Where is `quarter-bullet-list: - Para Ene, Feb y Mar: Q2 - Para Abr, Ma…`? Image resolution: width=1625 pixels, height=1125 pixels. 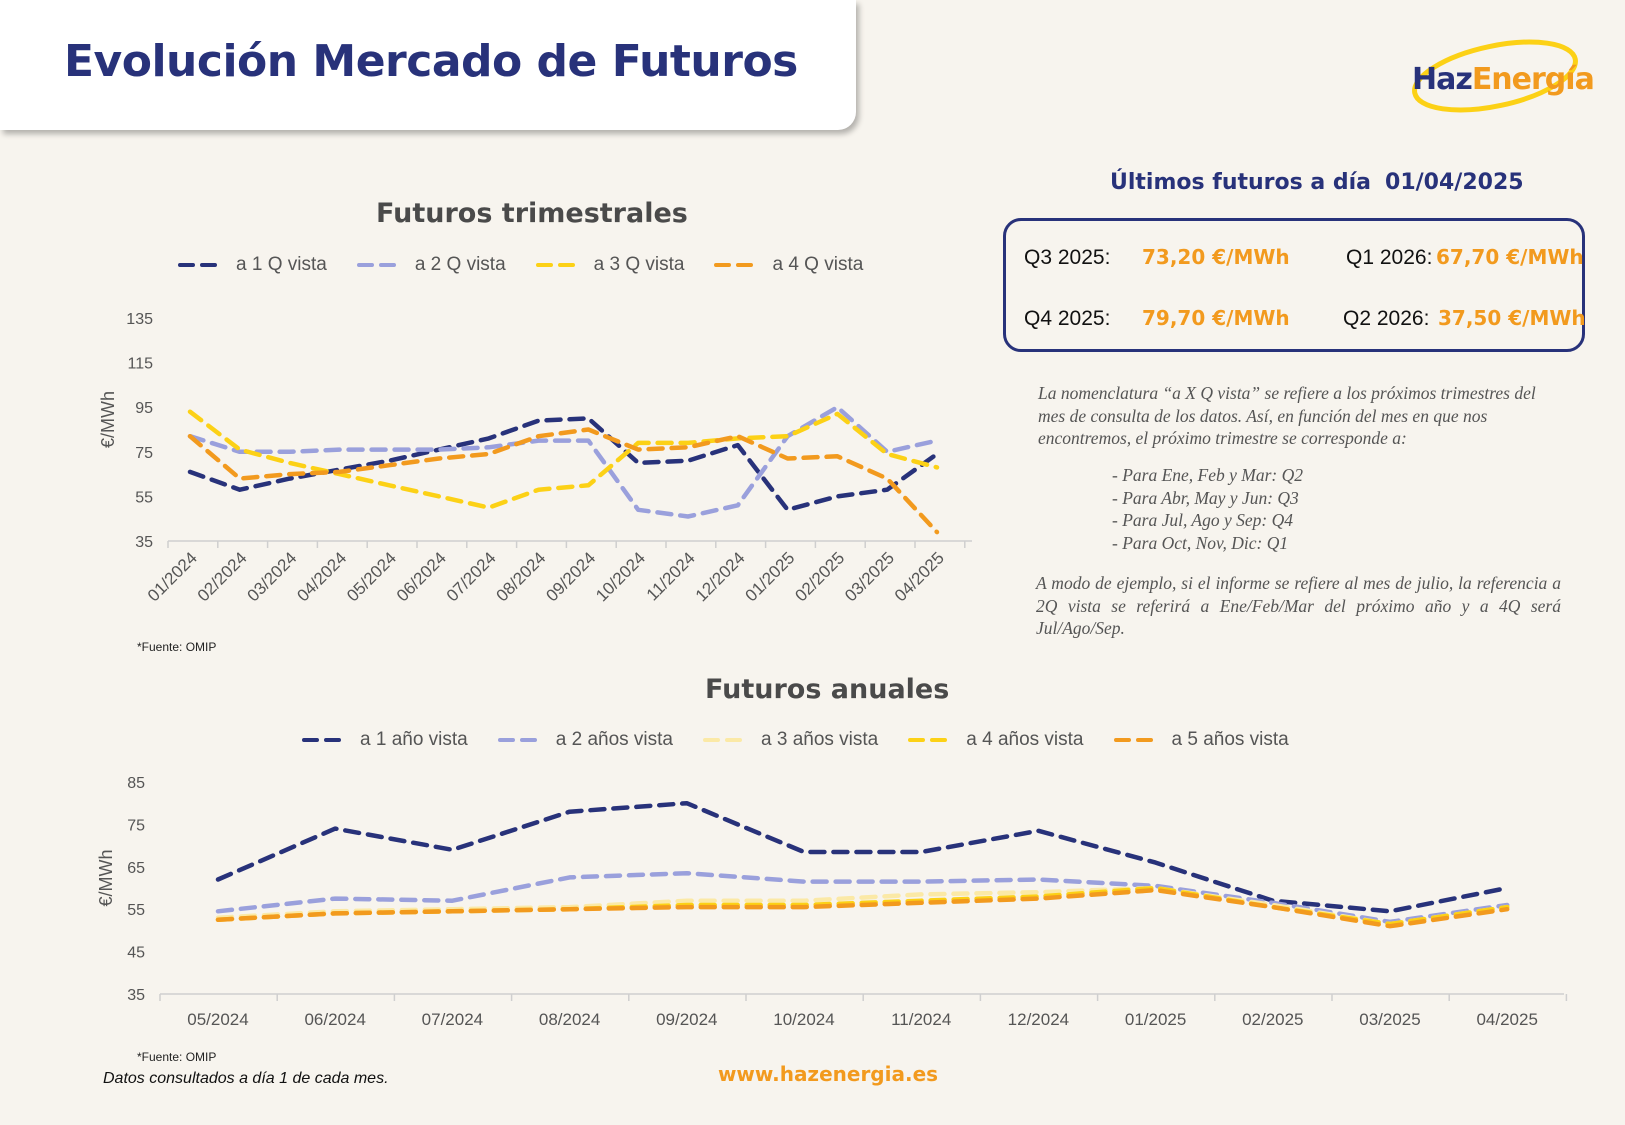 quarter-bullet-list: - Para Ene, Feb y Mar: Q2 - Para Abr, Ma… is located at coordinates (1207, 509).